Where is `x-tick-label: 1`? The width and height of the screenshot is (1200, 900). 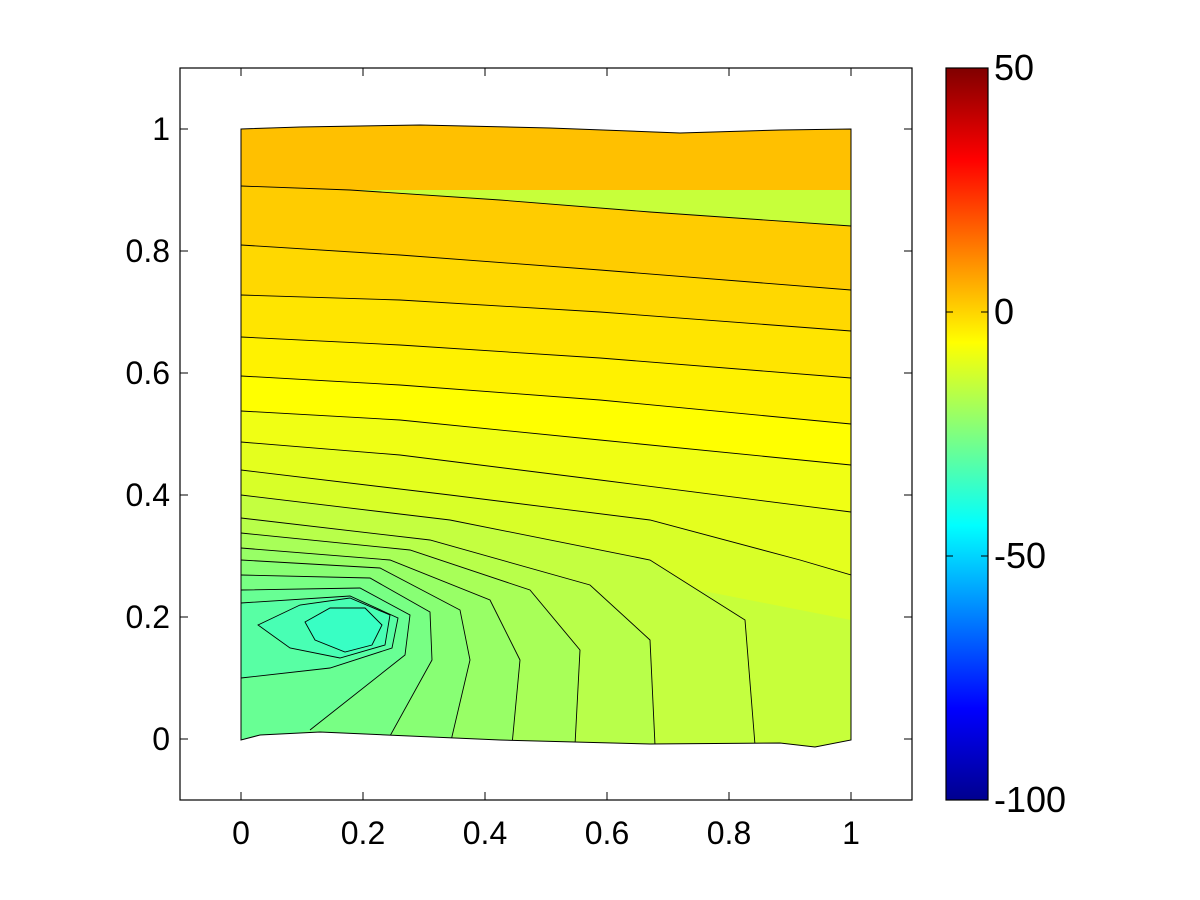
x-tick-label: 1 is located at coordinates (851, 833).